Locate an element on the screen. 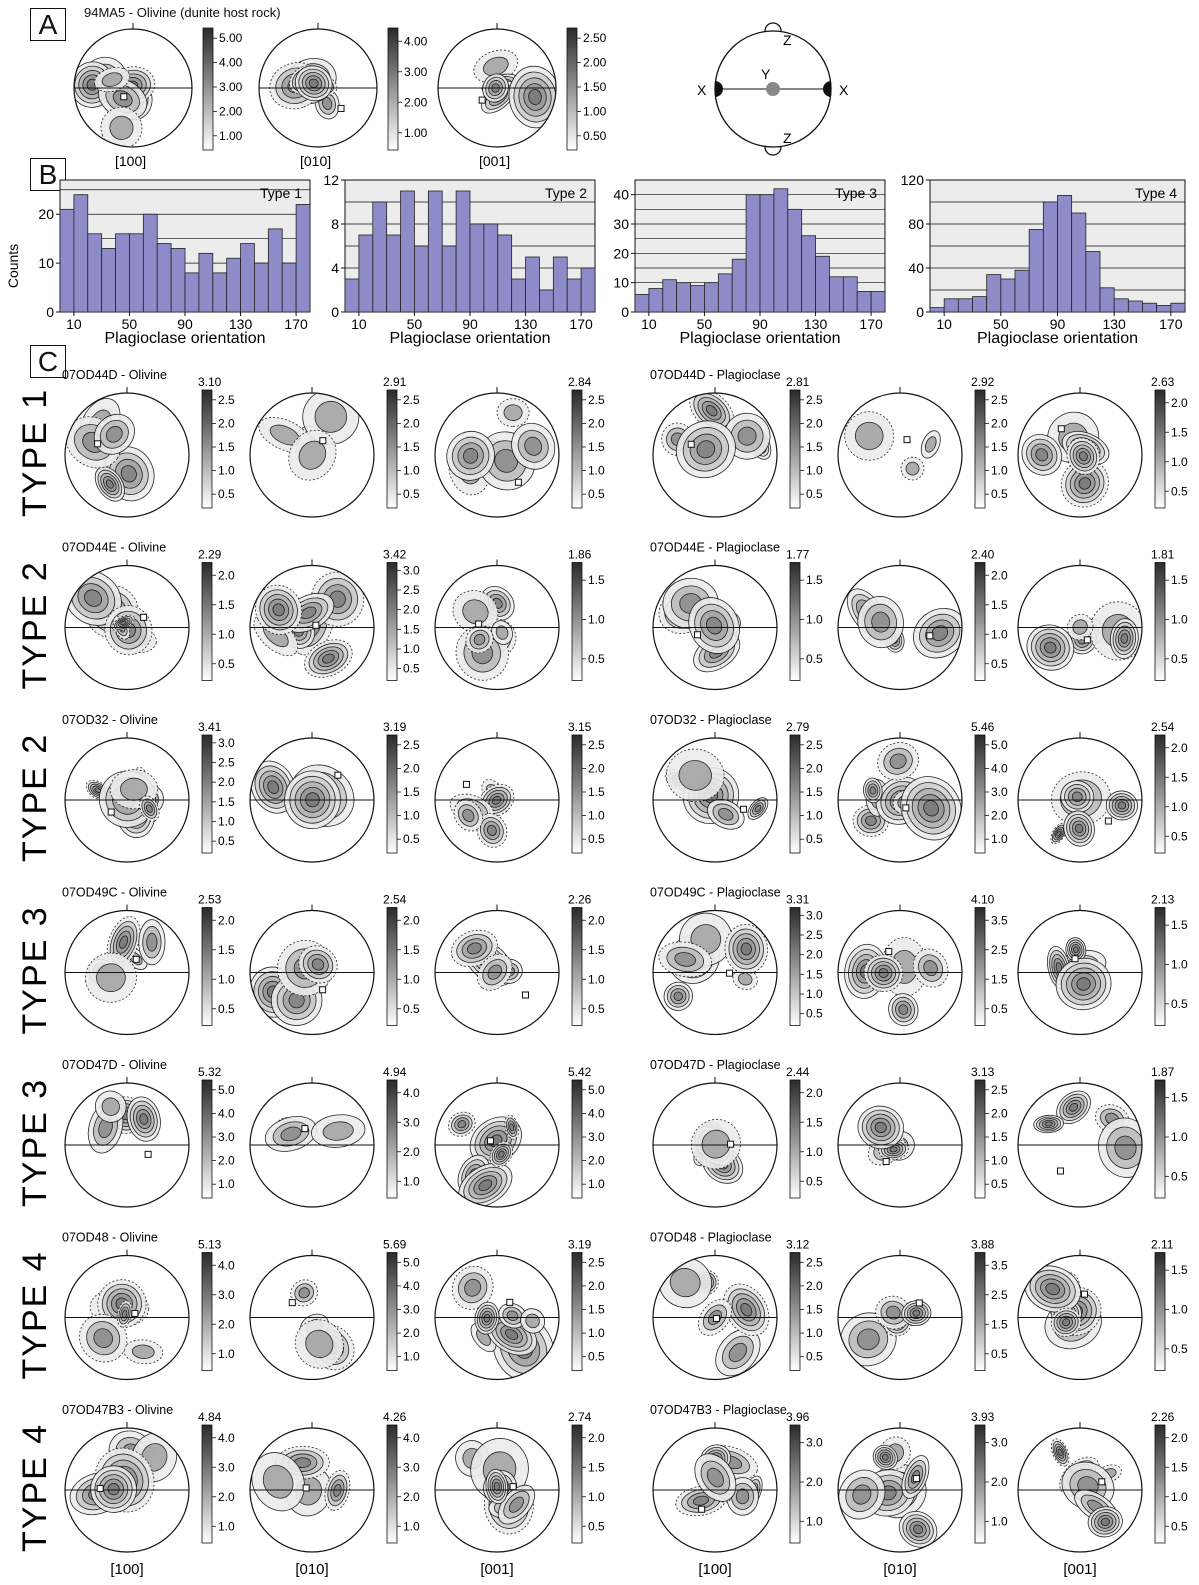 The width and height of the screenshot is (1199, 1585). y-tick-label: 40 is located at coordinates (916, 268).